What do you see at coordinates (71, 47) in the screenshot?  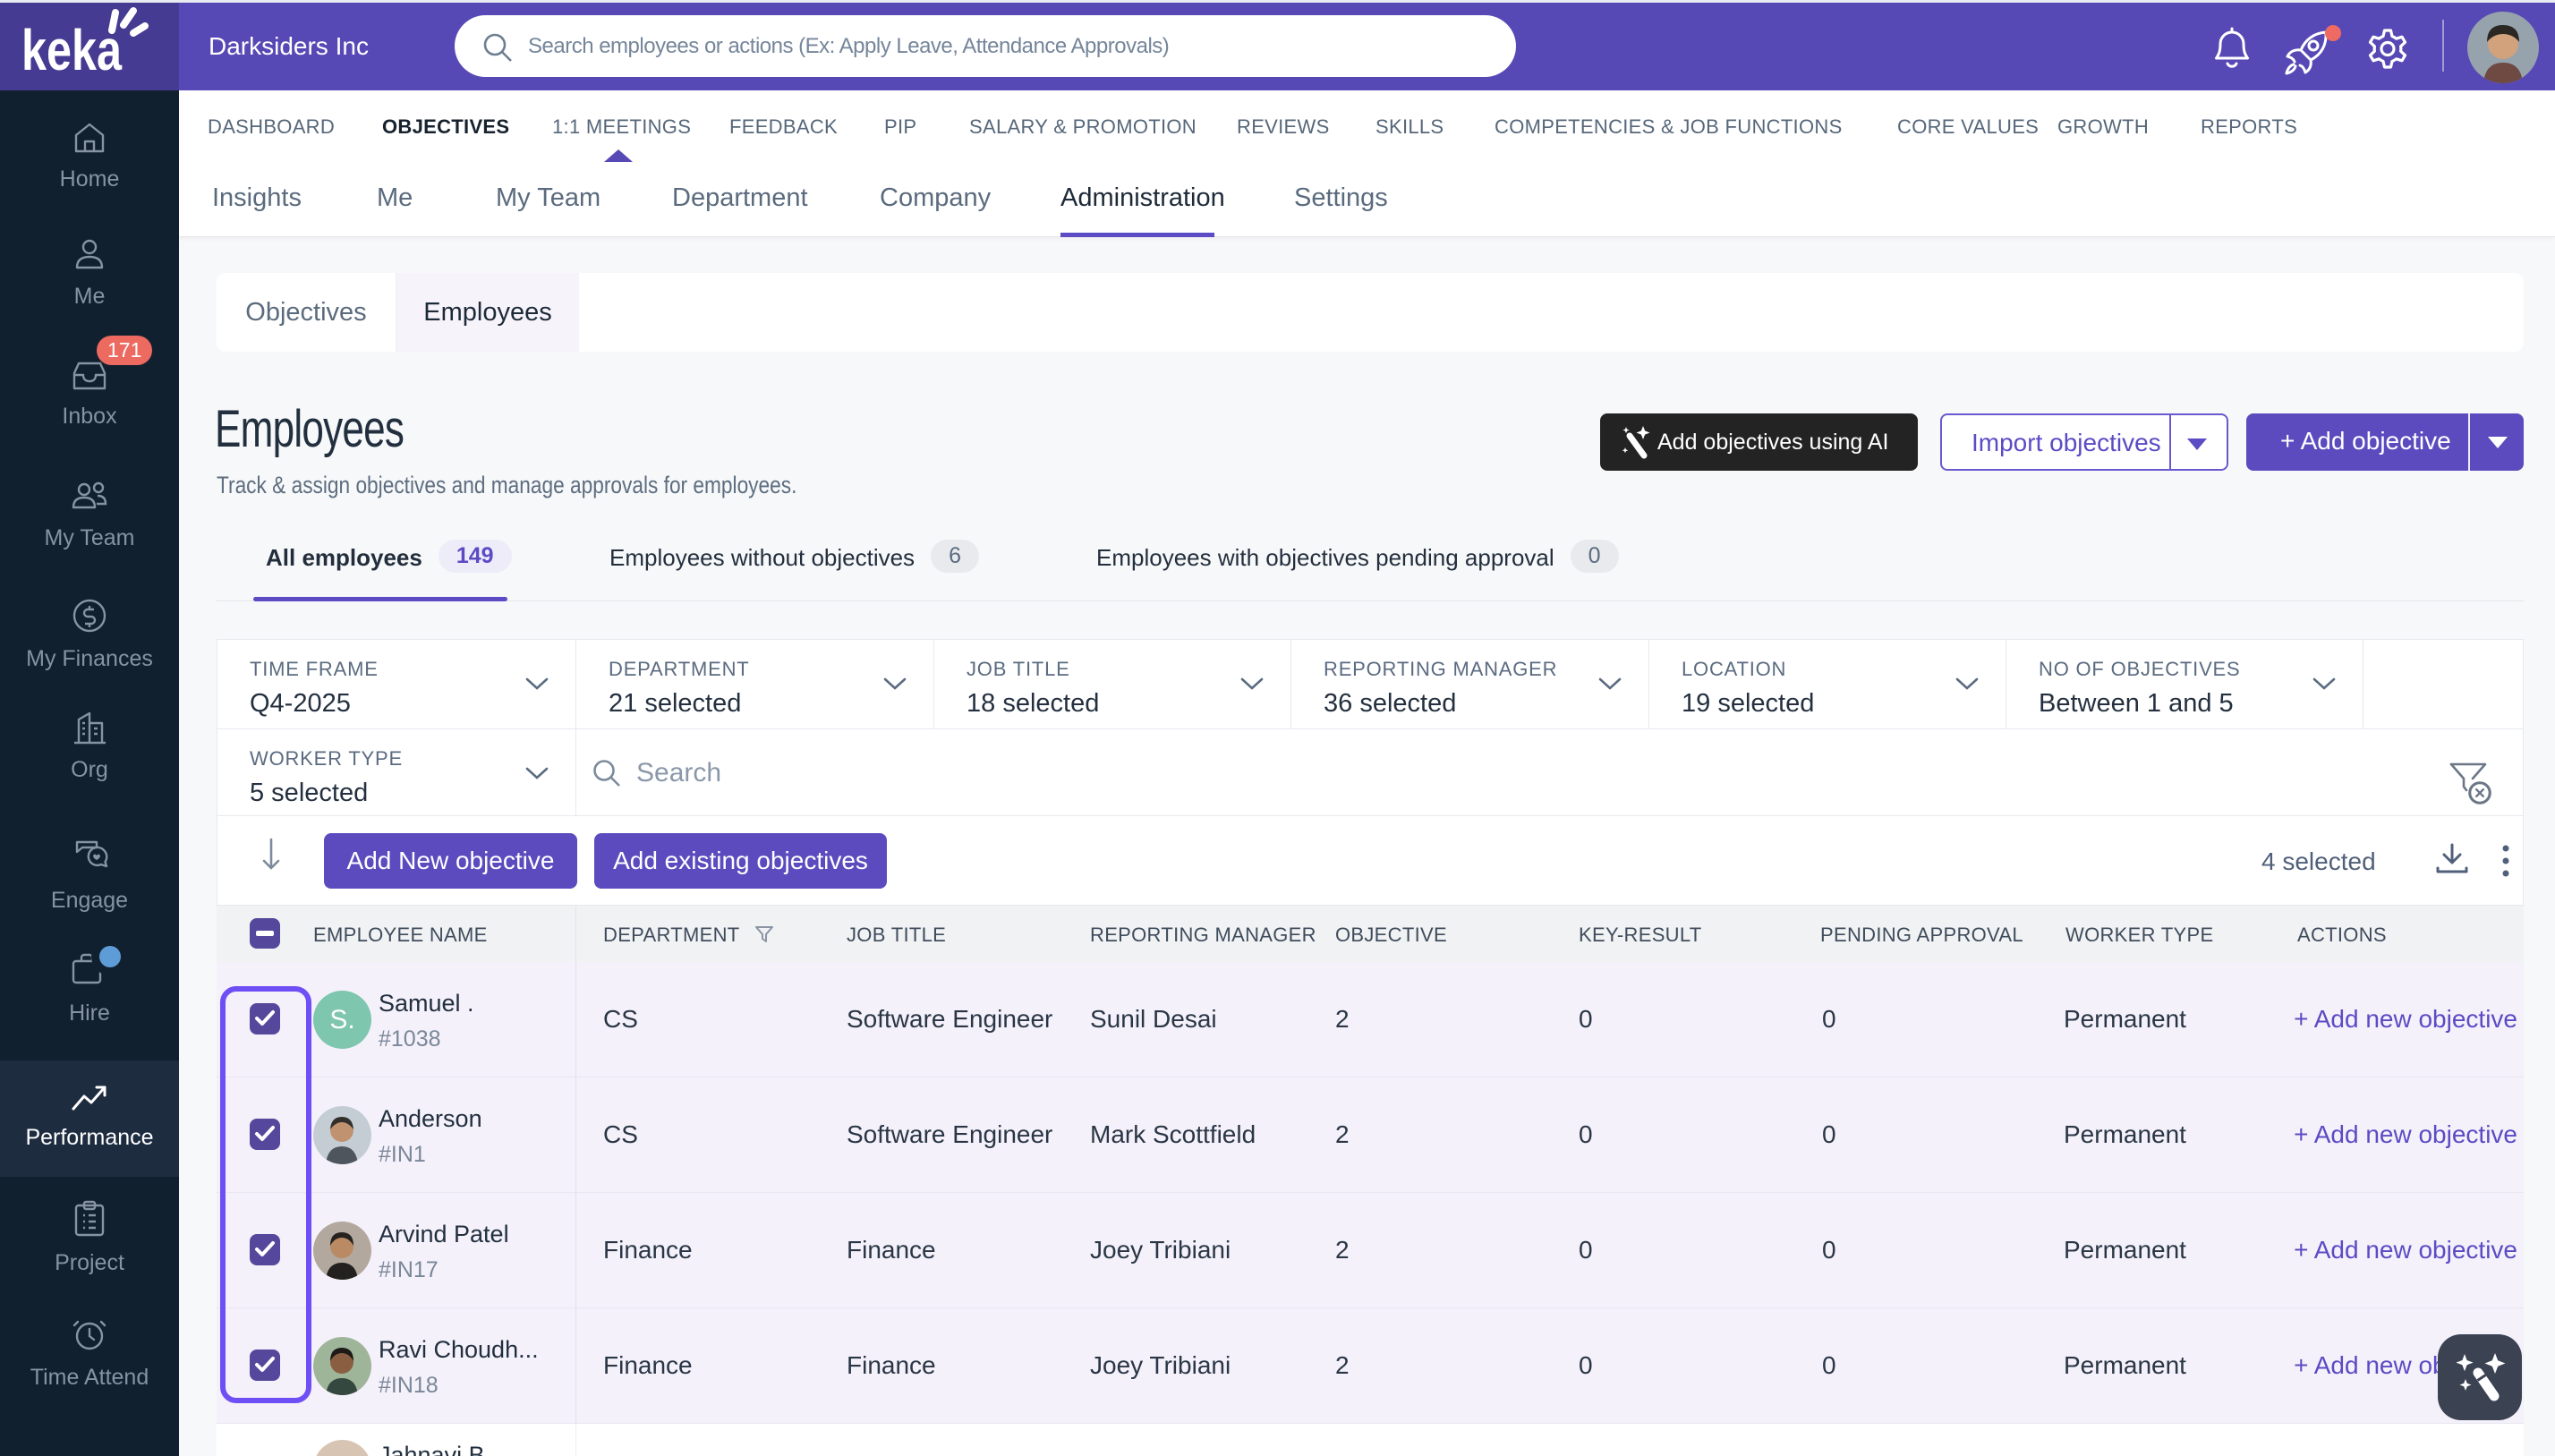 I see `svg-text: keka` at bounding box center [71, 47].